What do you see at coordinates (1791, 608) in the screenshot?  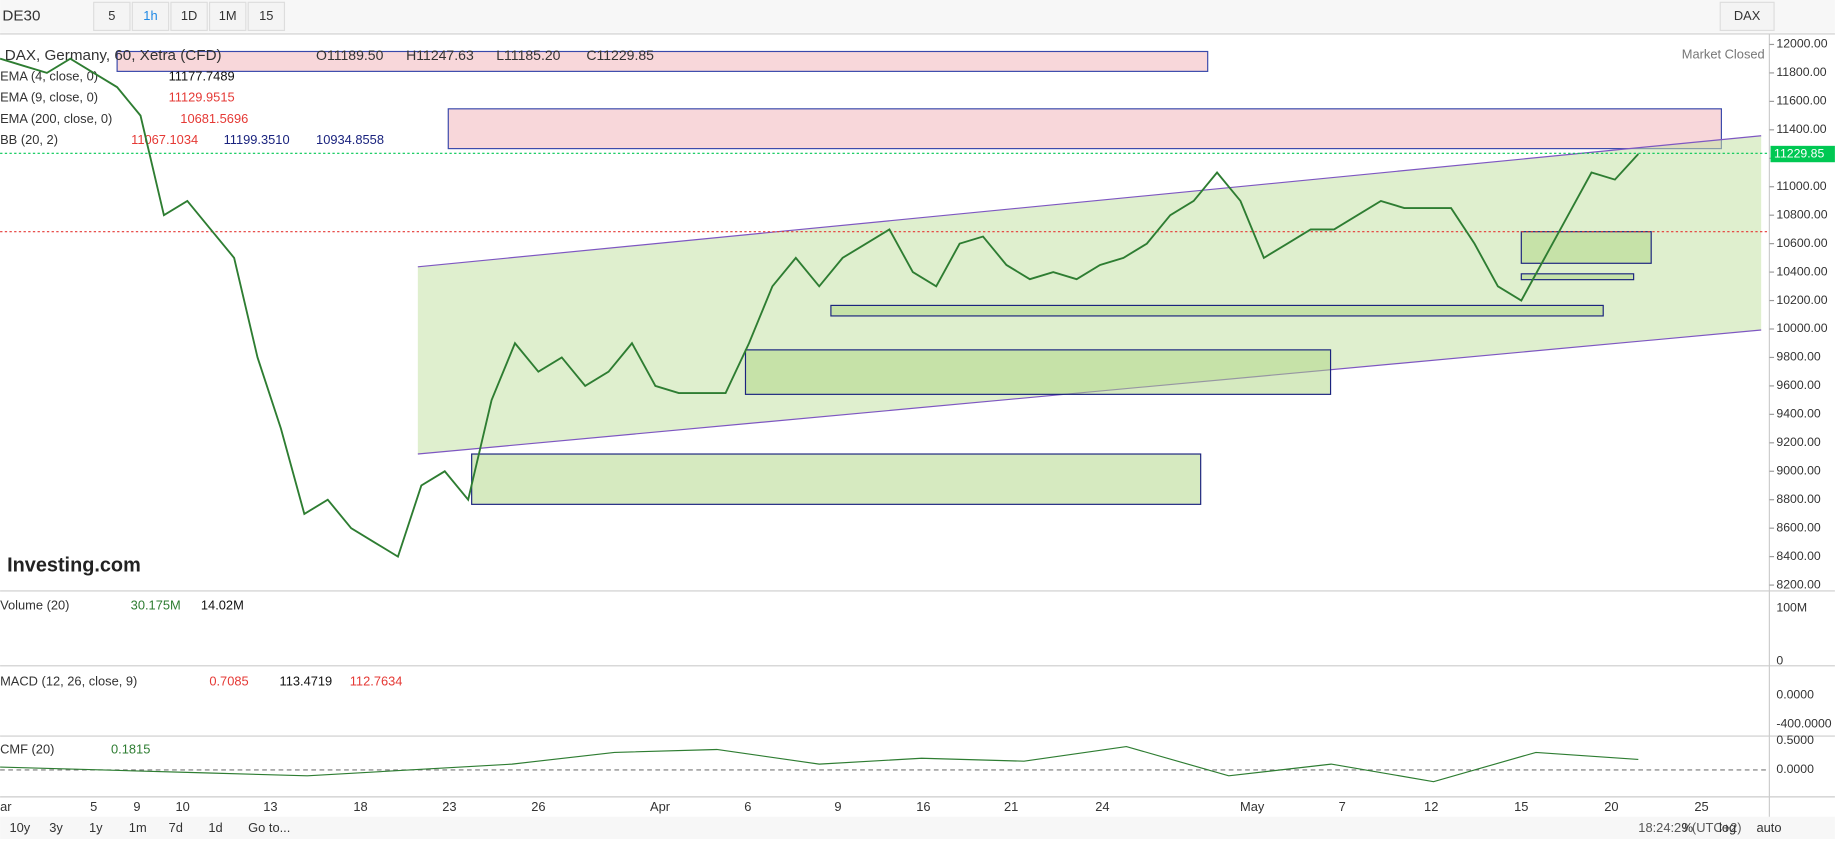 I see `panel-tick: 100M` at bounding box center [1791, 608].